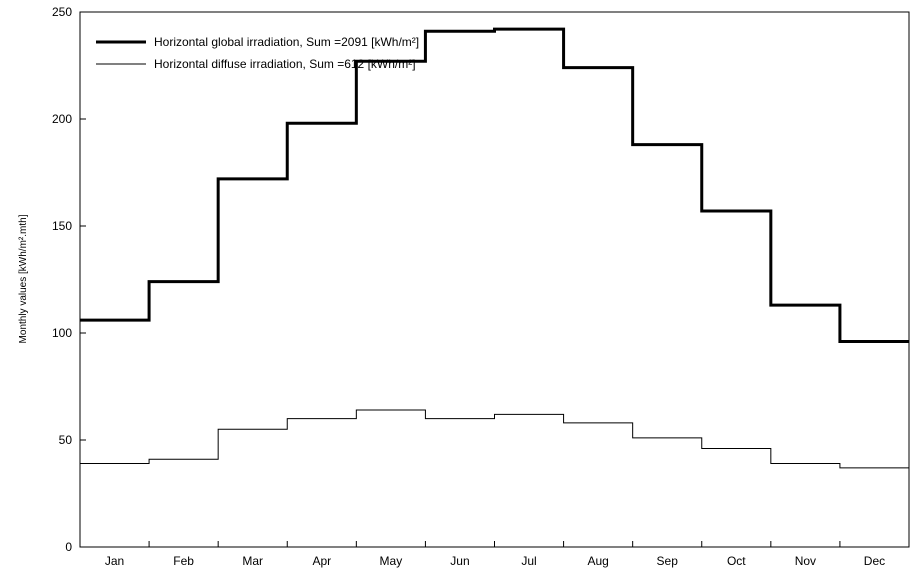 This screenshot has width=915, height=571. What do you see at coordinates (252, 561) in the screenshot?
I see `x-tick-label: Mar` at bounding box center [252, 561].